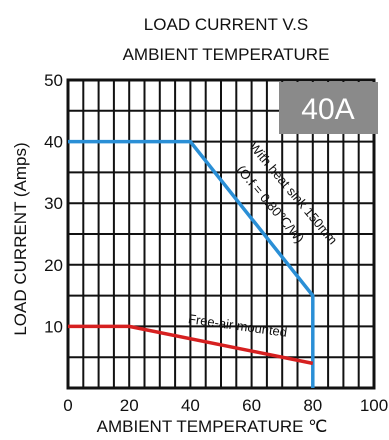 Image resolution: width=389 pixels, height=440 pixels. What do you see at coordinates (53, 326) in the screenshot?
I see `y-tick-label: 10` at bounding box center [53, 326].